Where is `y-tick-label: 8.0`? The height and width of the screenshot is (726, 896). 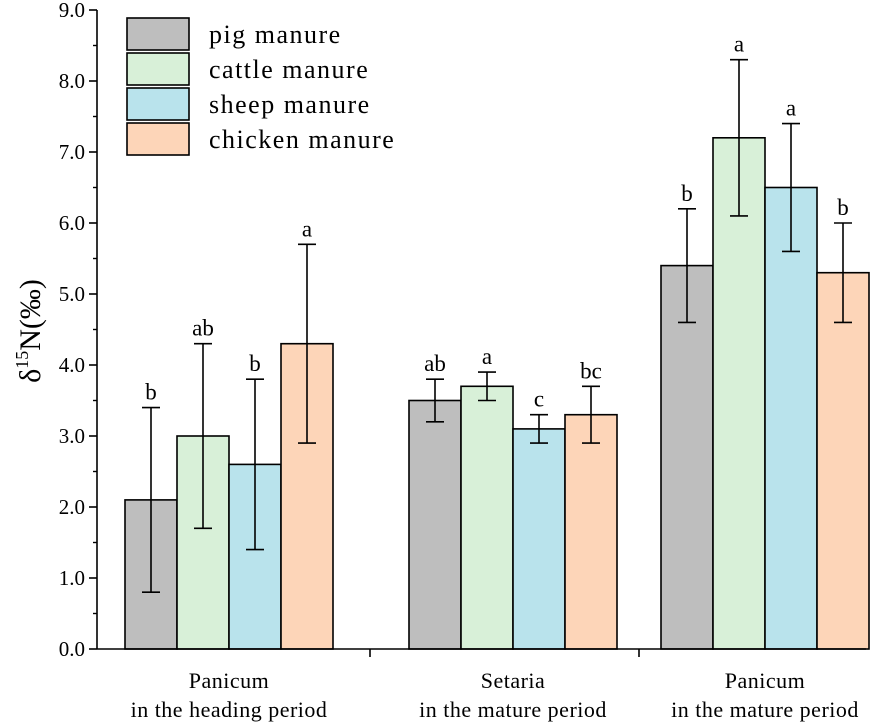 y-tick-label: 8.0 is located at coordinates (72, 81).